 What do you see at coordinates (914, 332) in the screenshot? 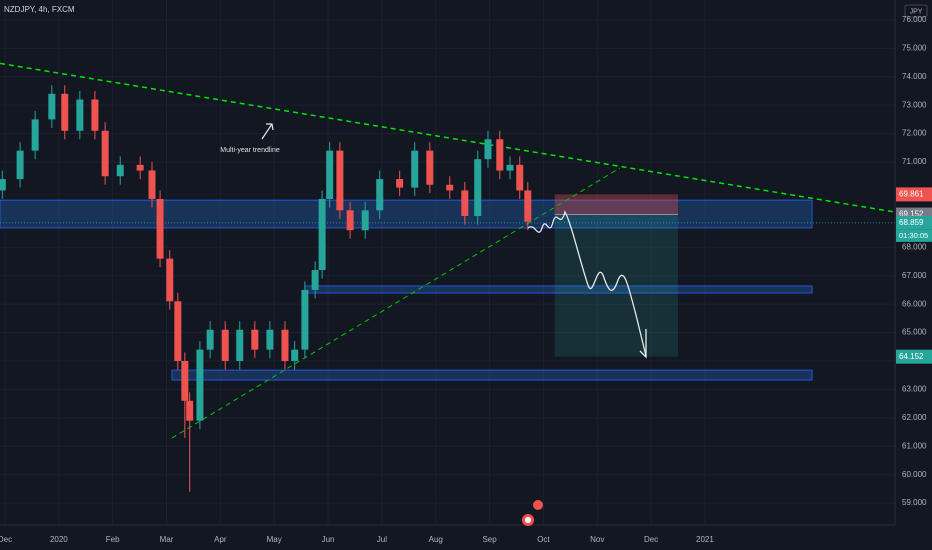
I see `y-tick-label: 65.000` at bounding box center [914, 332].